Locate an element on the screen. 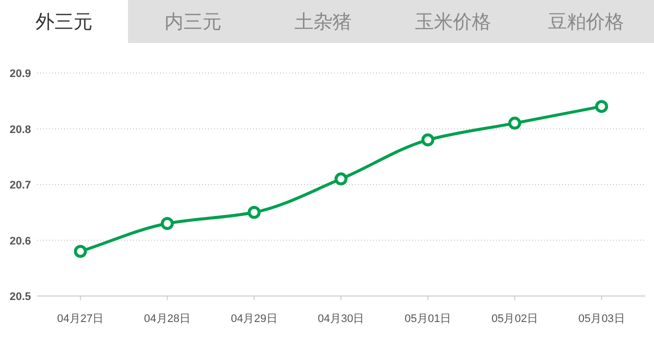 The image size is (654, 339). x-tick-label: 04月29日 is located at coordinates (254, 319).